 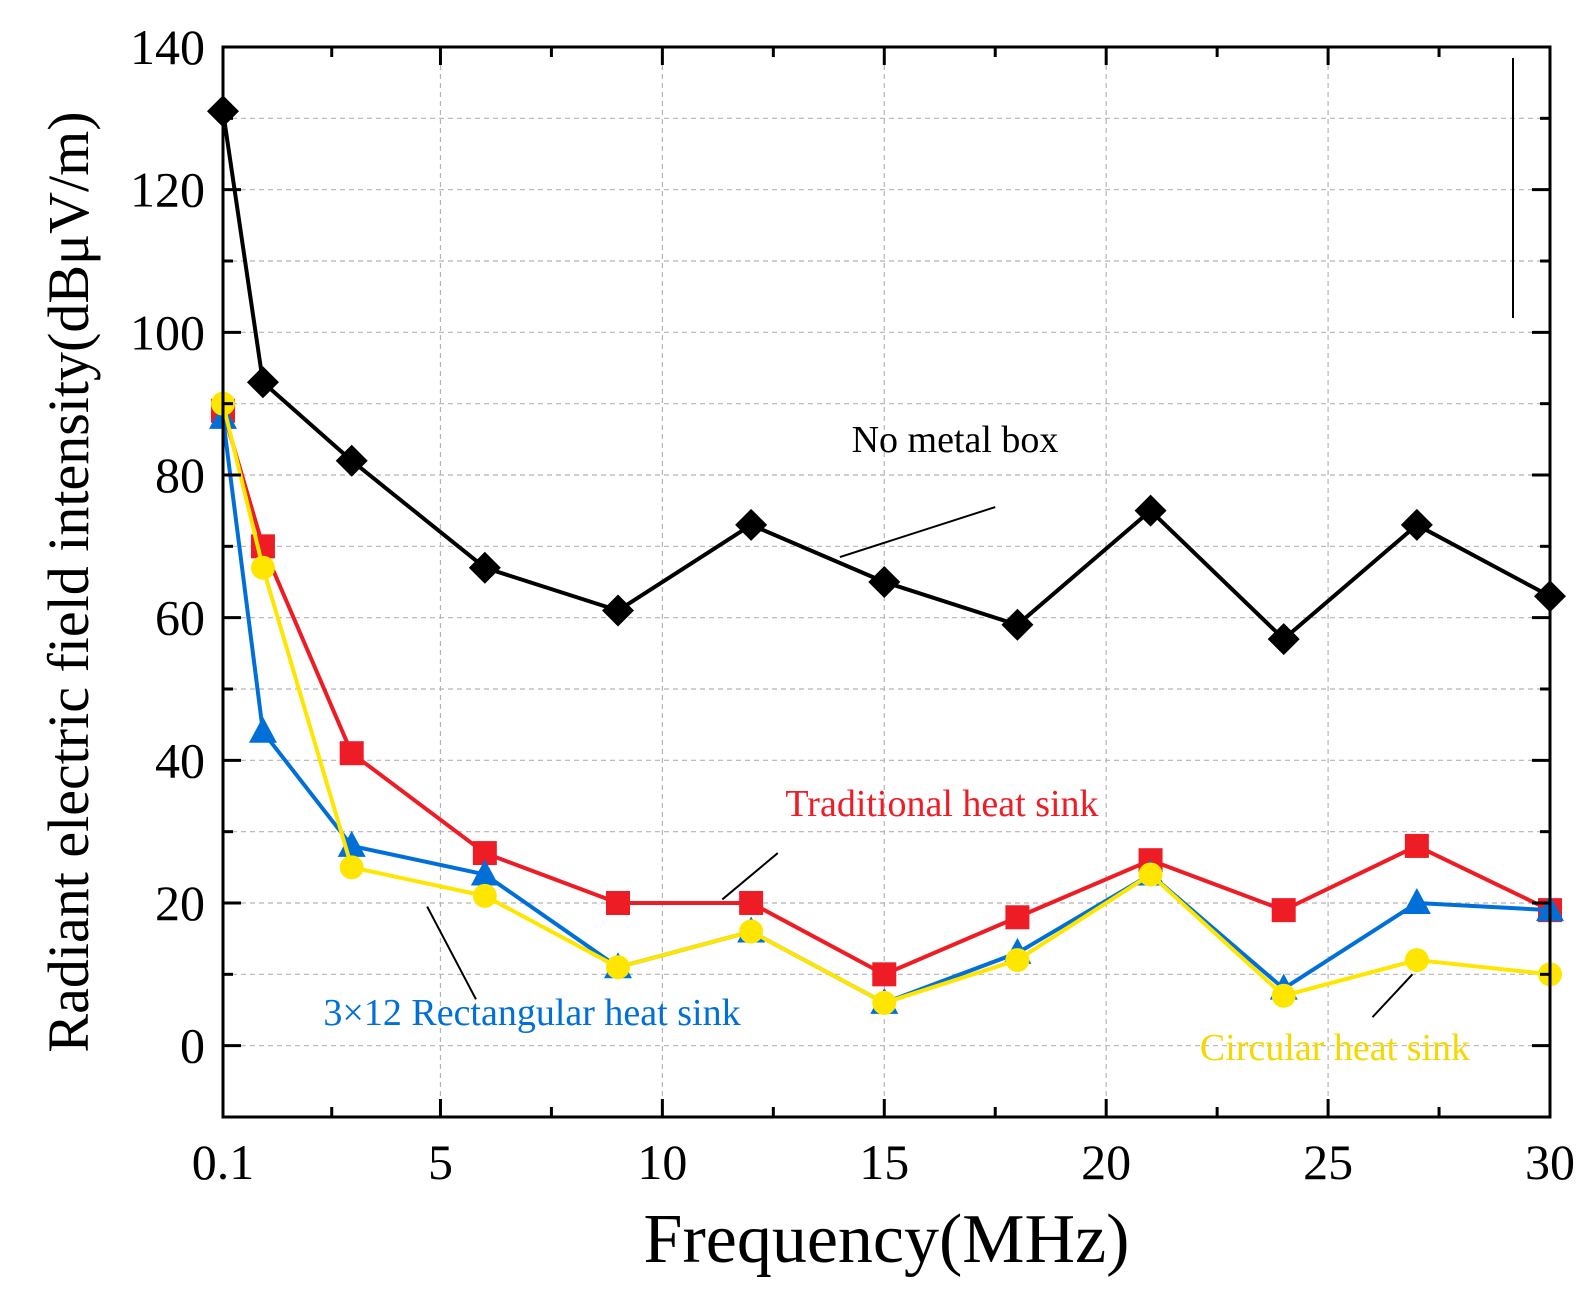 I want to click on x-axis-tick-labels: 0.1 5 10 15 20 25 30, so click(x=883, y=1162).